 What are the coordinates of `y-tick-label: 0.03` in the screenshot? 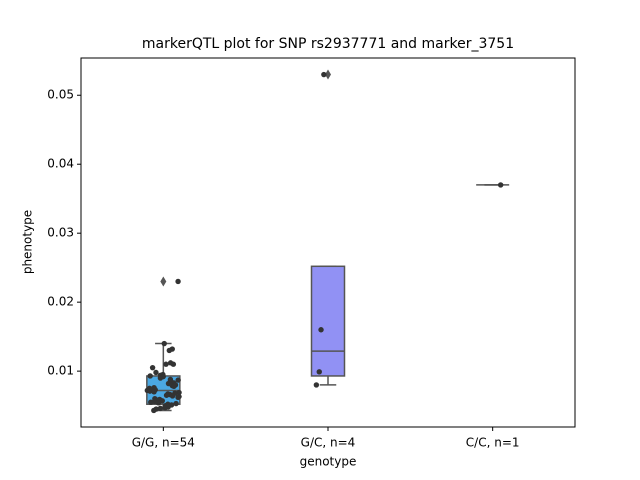 It's located at (60, 233).